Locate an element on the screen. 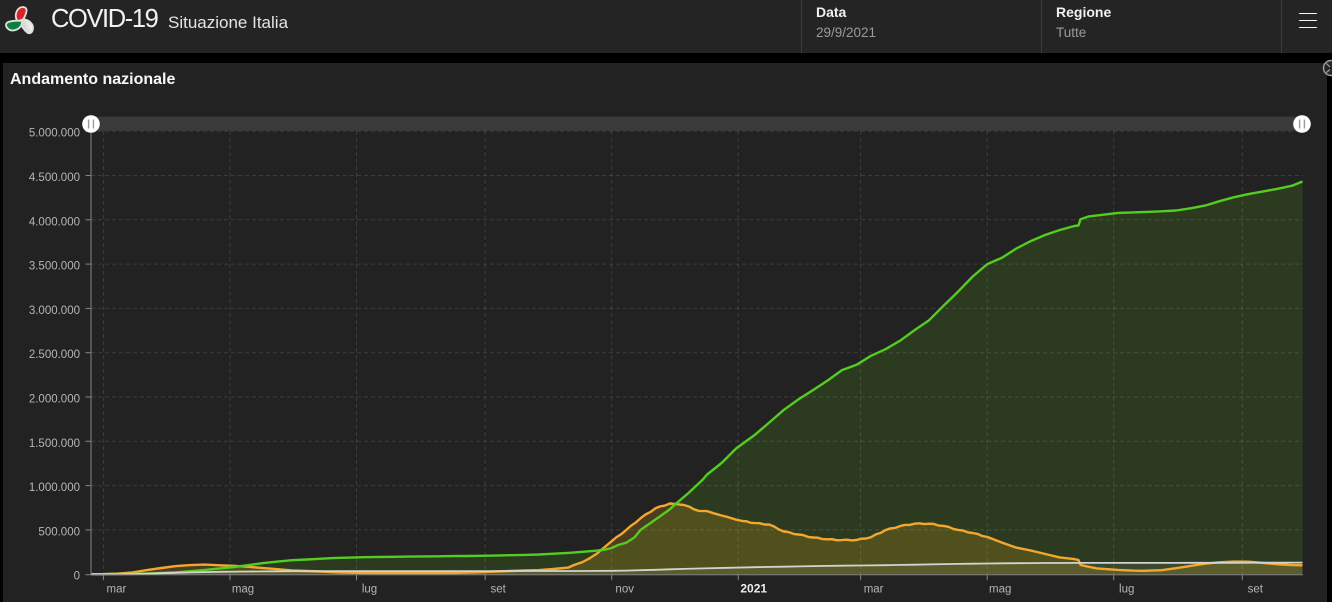 The image size is (1332, 602). svg-text: 3.500.000 is located at coordinates (54, 267).